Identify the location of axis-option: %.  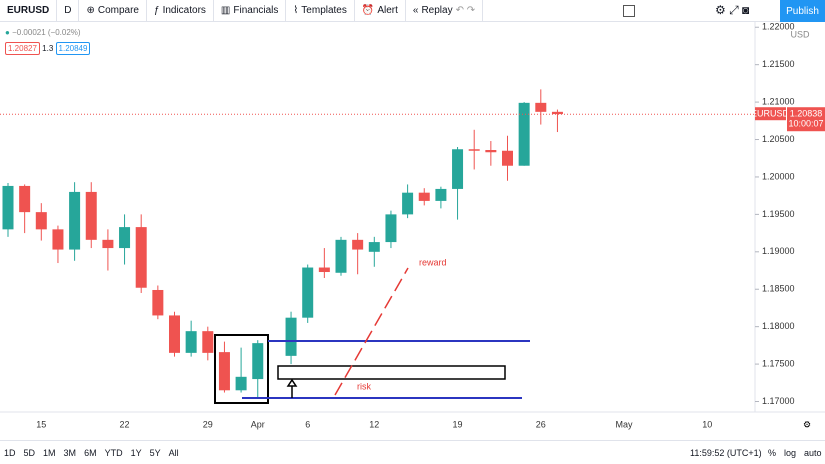
(772, 452).